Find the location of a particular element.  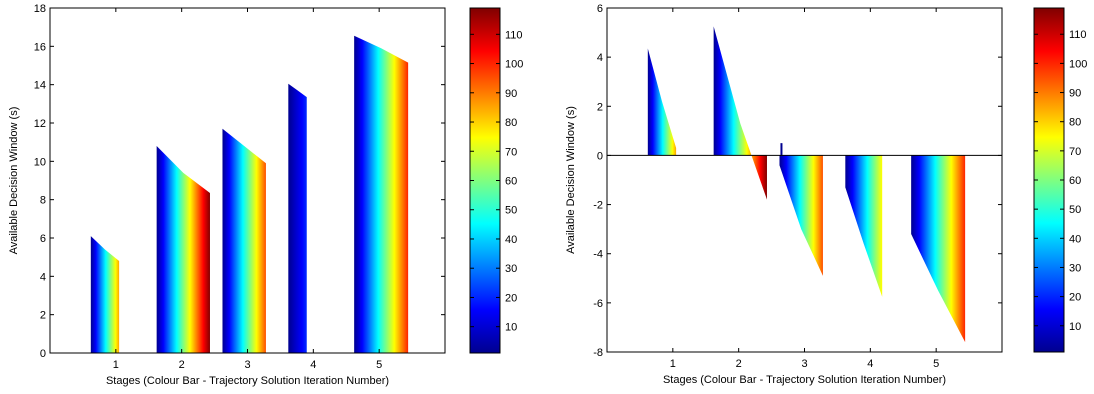

y-tick-label: 18 is located at coordinates (40, 9).